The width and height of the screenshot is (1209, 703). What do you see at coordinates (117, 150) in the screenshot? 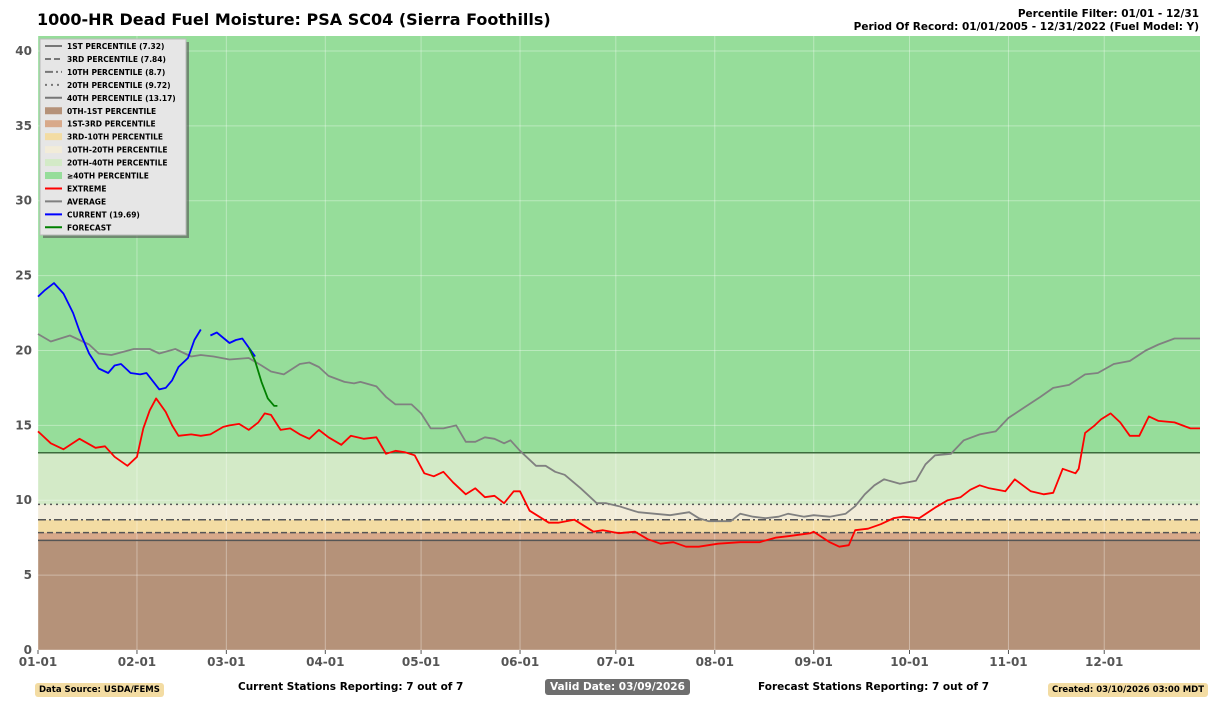
I see `legend-label: 10TH-20TH PERCENTILE` at bounding box center [117, 150].